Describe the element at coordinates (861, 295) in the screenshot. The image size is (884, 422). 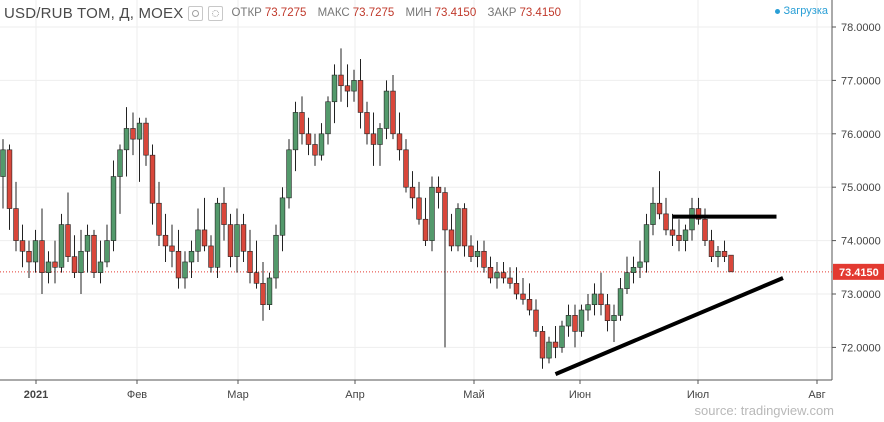
I see `y-tick-label: 73.0000` at that location.